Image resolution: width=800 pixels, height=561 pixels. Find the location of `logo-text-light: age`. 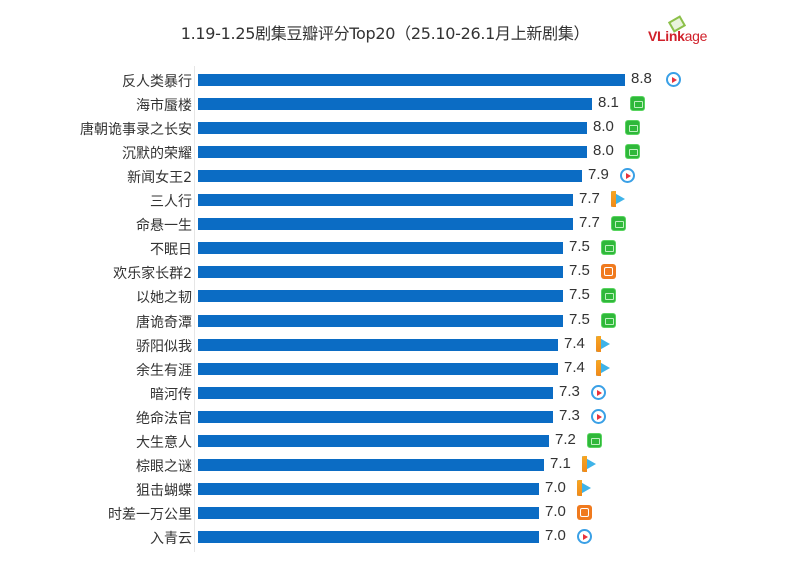

logo-text-light: age is located at coordinates (696, 36).